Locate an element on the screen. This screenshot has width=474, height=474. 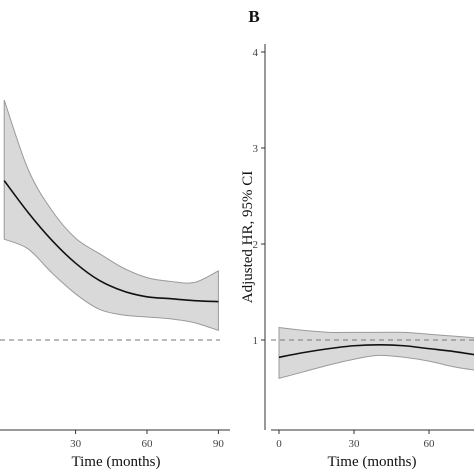
panel-b-ci-band is located at coordinates (376, 353).